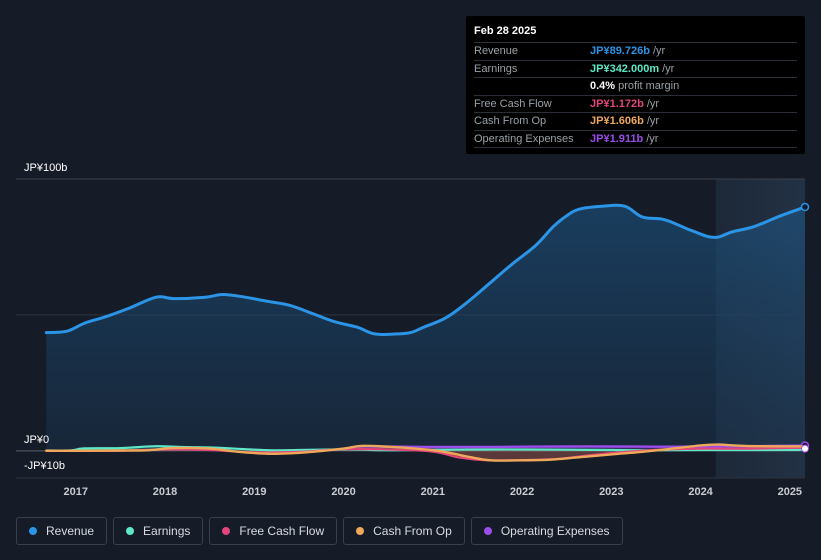 Image resolution: width=821 pixels, height=560 pixels. I want to click on legend-label: Free Cash Flow, so click(282, 531).